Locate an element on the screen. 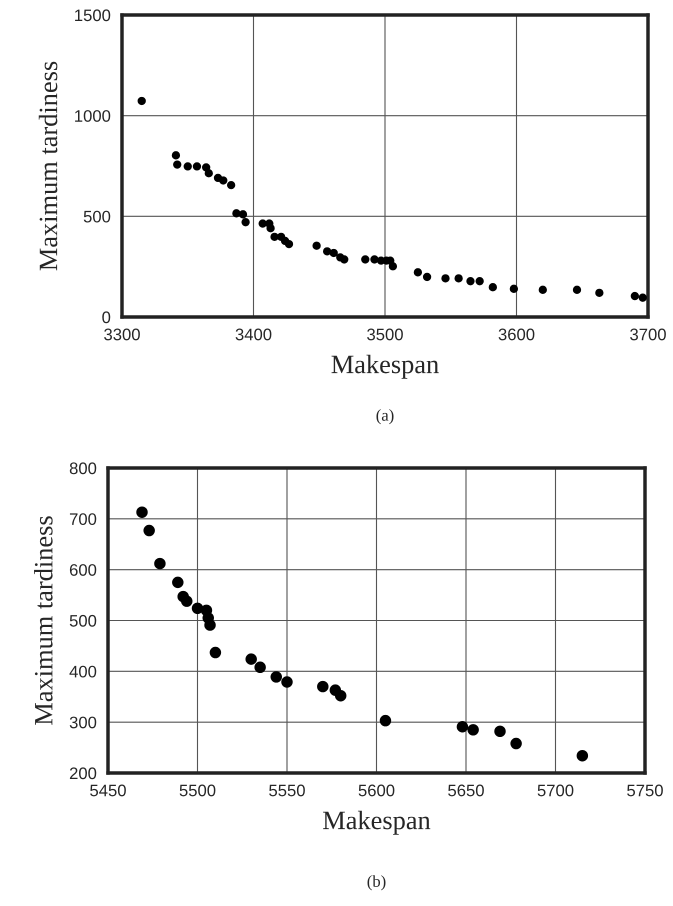 The image size is (673, 906). y-tick-label: 200 is located at coordinates (83, 773).